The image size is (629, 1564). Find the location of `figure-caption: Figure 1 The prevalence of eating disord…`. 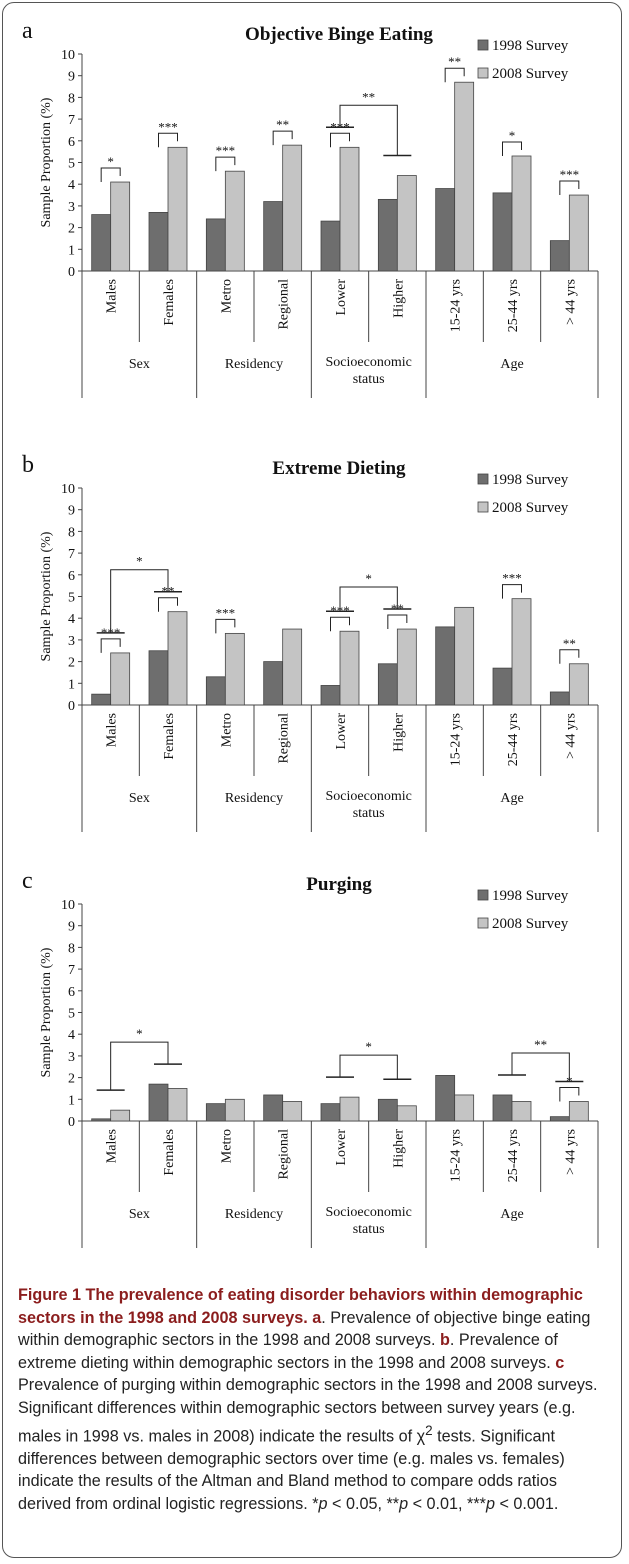

figure-caption: Figure 1 The prevalence of eating disord… is located at coordinates (315, 1399).